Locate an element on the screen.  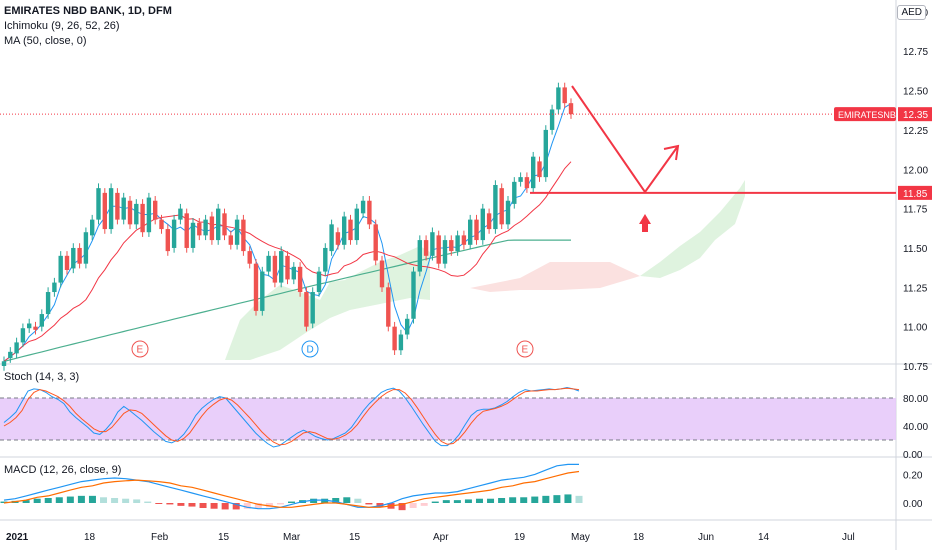
ichimoku-legend: Ichimoku (9, 26, 52, 26) is located at coordinates (62, 26).